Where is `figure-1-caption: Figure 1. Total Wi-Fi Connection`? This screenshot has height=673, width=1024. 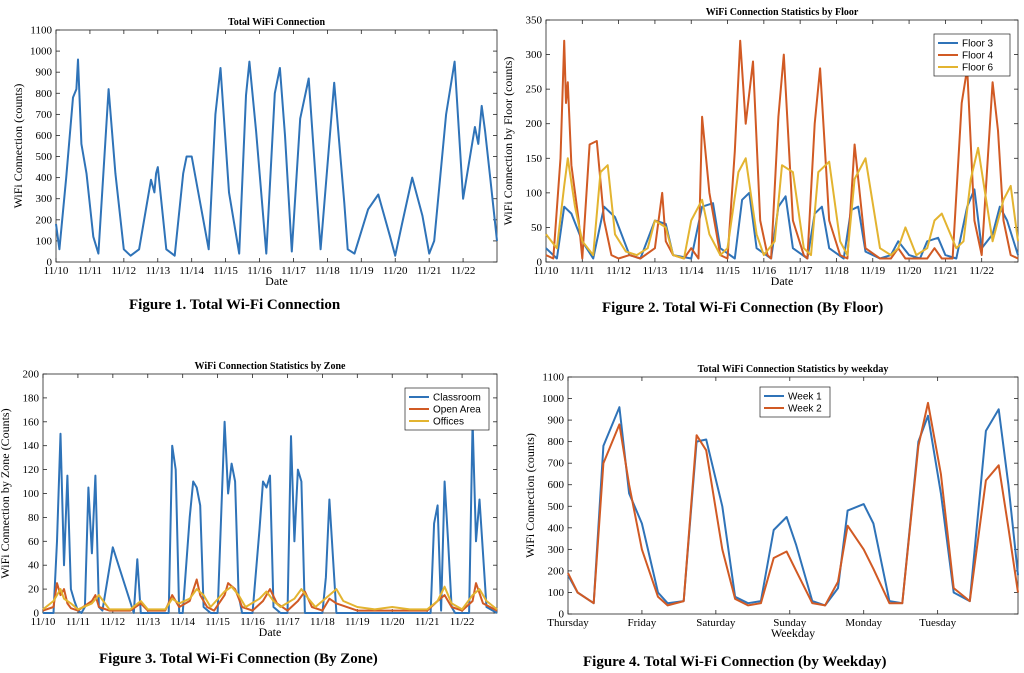
figure-1-caption: Figure 1. Total Wi-Fi Connection is located at coordinates (235, 305).